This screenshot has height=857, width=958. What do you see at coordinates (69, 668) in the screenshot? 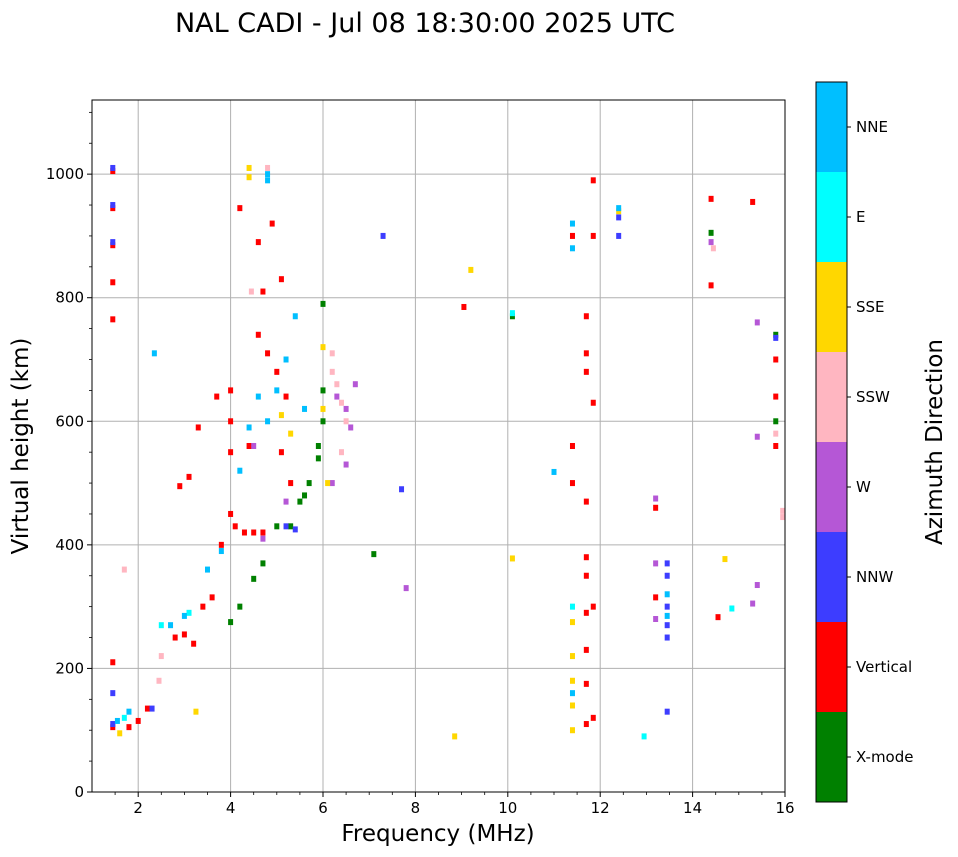
I see `y-tick-label: 200` at bounding box center [69, 668].